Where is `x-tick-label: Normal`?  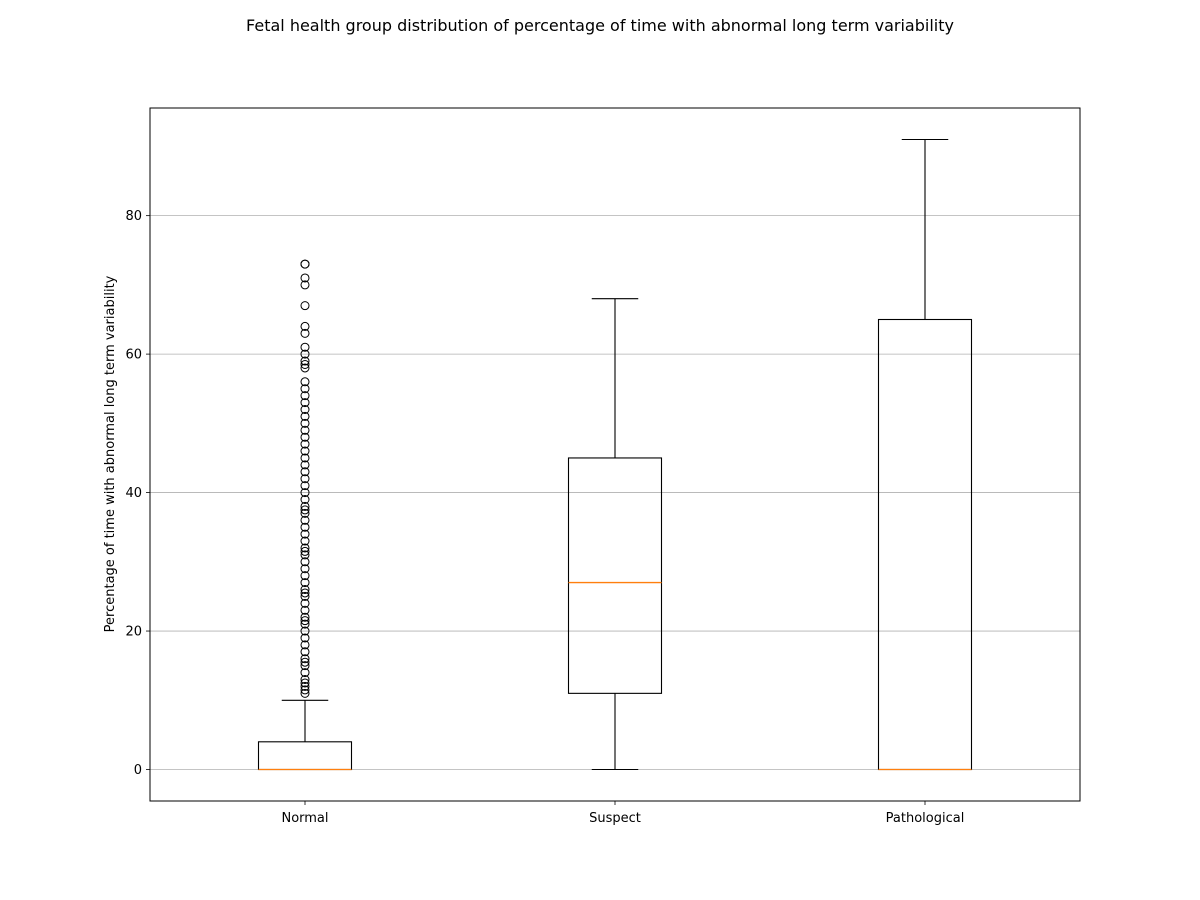
x-tick-label: Normal is located at coordinates (304, 818).